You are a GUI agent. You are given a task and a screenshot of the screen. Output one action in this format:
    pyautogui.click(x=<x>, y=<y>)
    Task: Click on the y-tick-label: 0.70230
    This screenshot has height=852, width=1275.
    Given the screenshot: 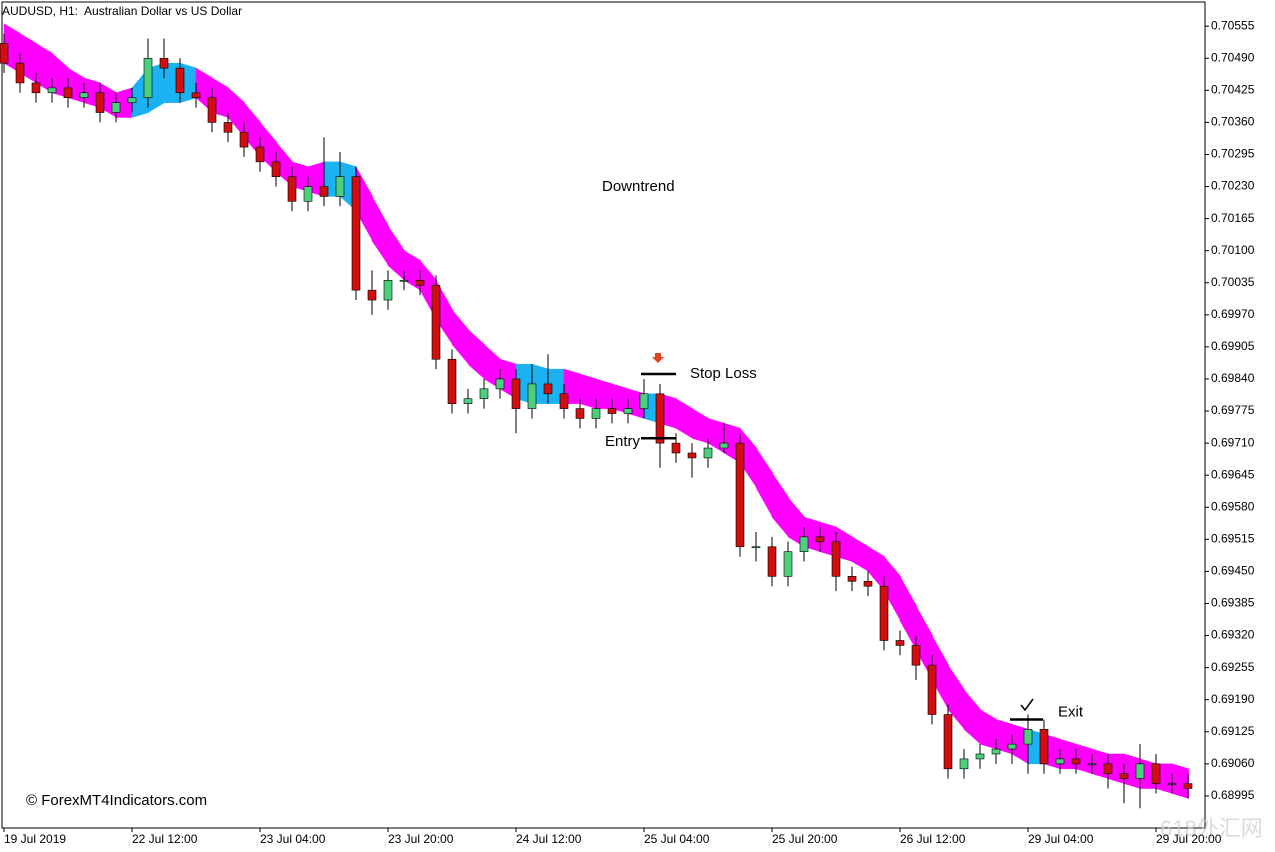 What is the action you would take?
    pyautogui.click(x=1233, y=186)
    